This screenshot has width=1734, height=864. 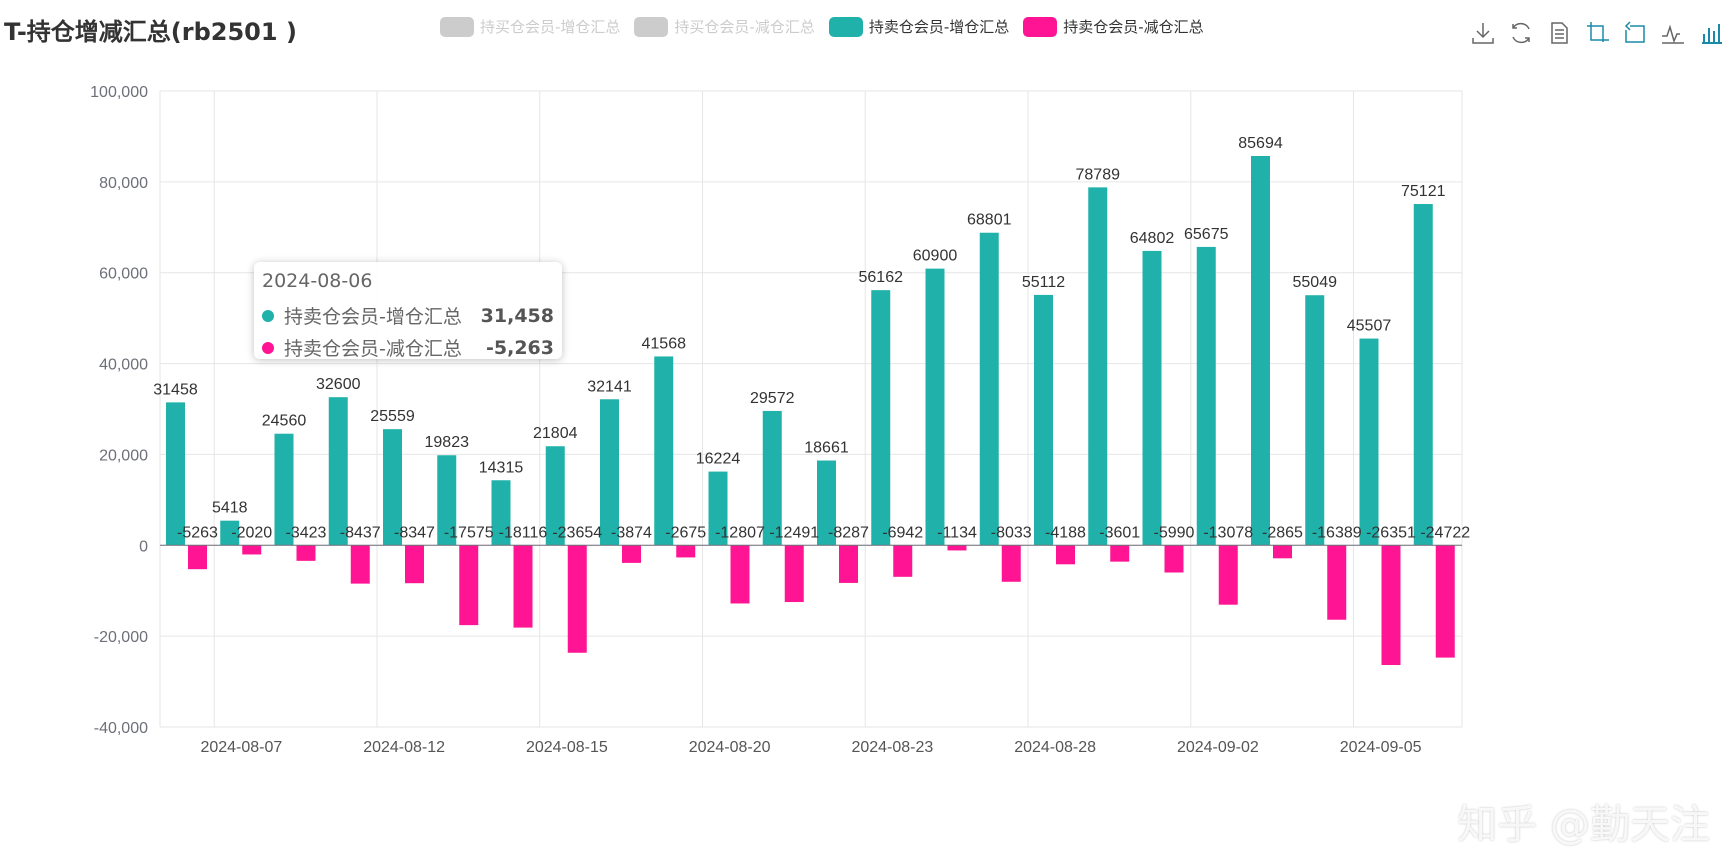 What do you see at coordinates (1337, 532) in the screenshot?
I see `data-label: -16389` at bounding box center [1337, 532].